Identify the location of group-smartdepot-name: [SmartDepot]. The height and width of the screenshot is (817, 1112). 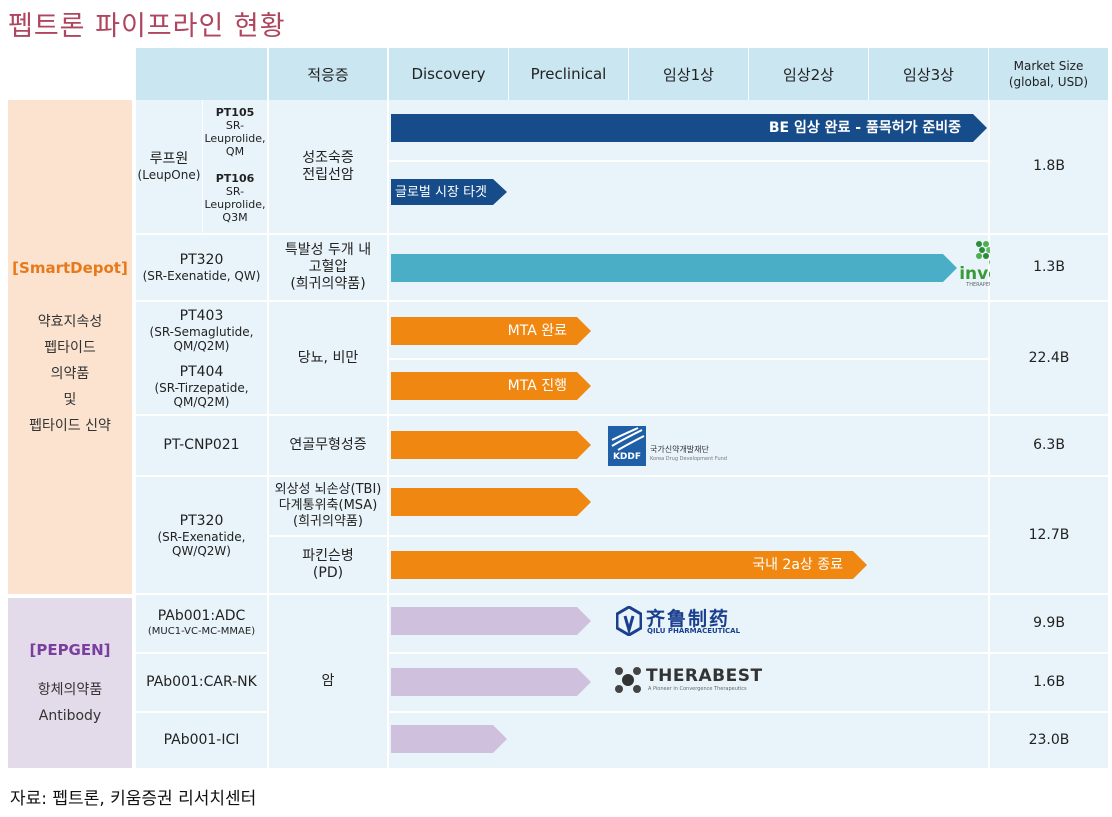
(70, 268).